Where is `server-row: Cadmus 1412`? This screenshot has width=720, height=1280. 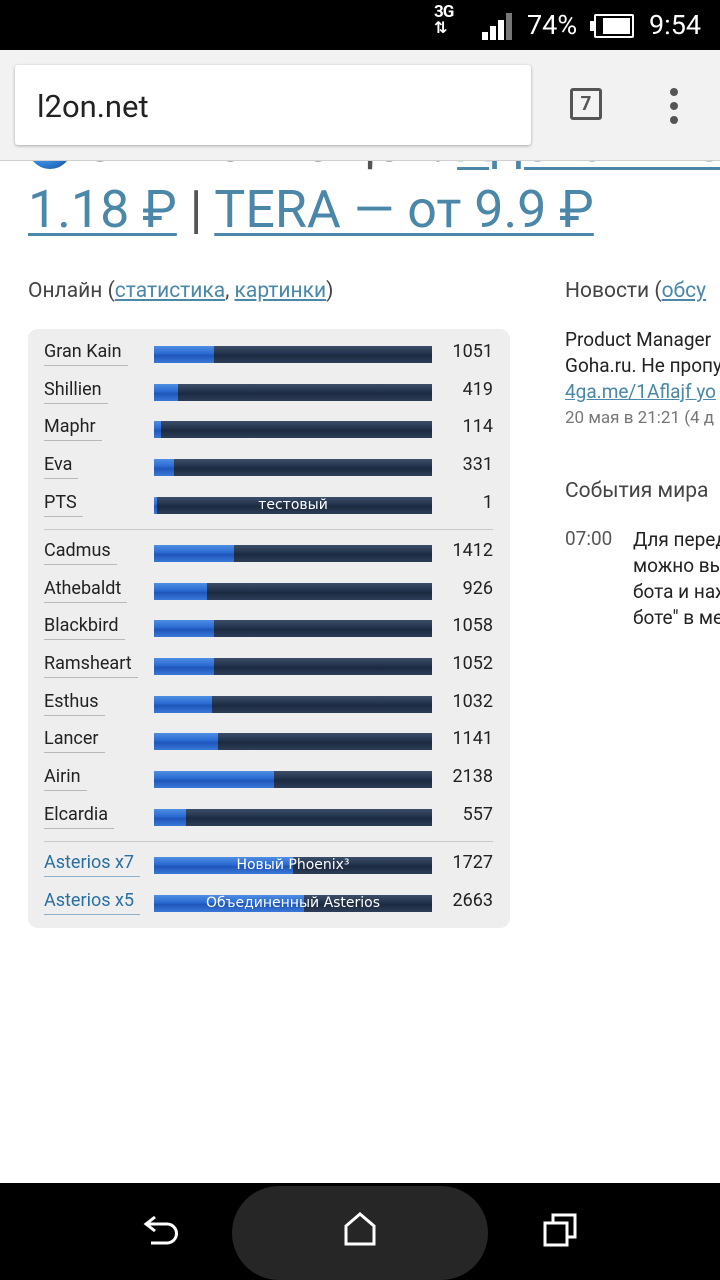 server-row: Cadmus 1412 is located at coordinates (269, 553).